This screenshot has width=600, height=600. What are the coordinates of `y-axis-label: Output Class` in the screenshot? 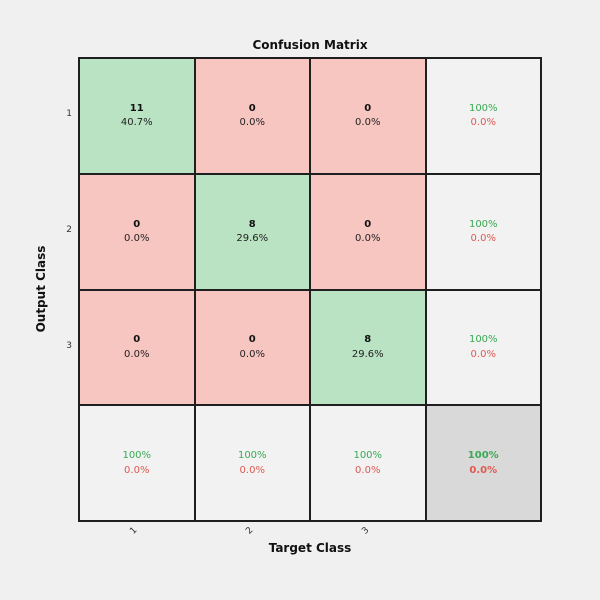 It's located at (41, 289).